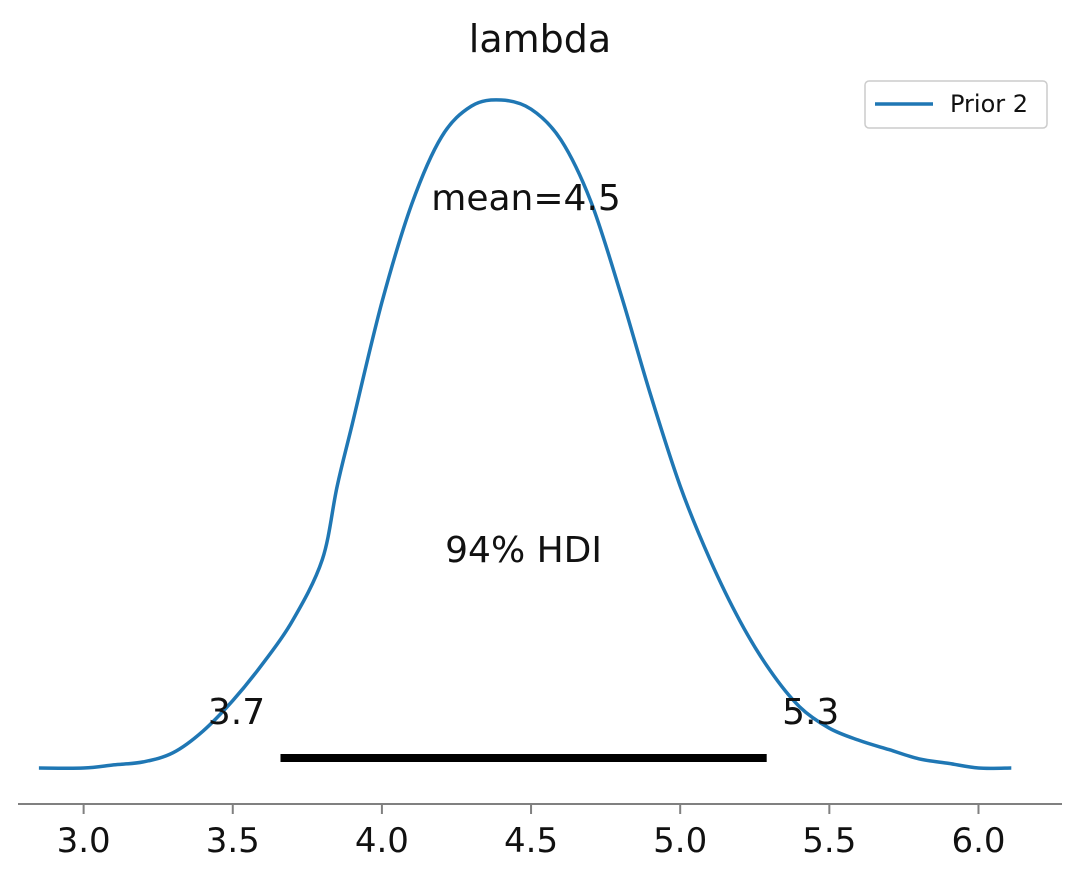 The image size is (1080, 885). What do you see at coordinates (236, 712) in the screenshot?
I see `hdi-low-label: 3.7` at bounding box center [236, 712].